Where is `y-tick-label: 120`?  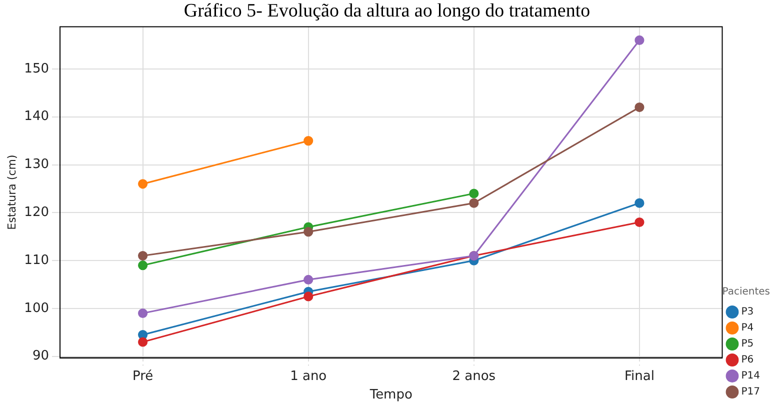 y-tick-label: 120 is located at coordinates (37, 212).